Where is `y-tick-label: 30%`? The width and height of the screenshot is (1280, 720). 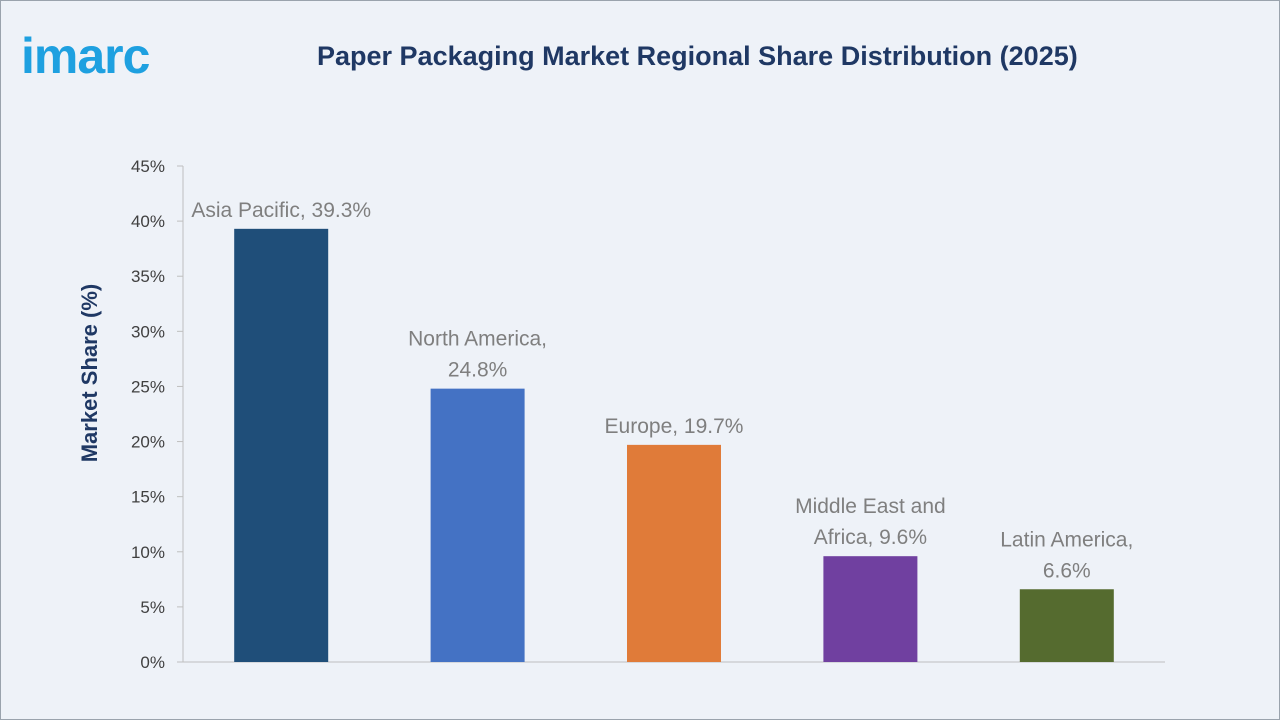 y-tick-label: 30% is located at coordinates (148, 331).